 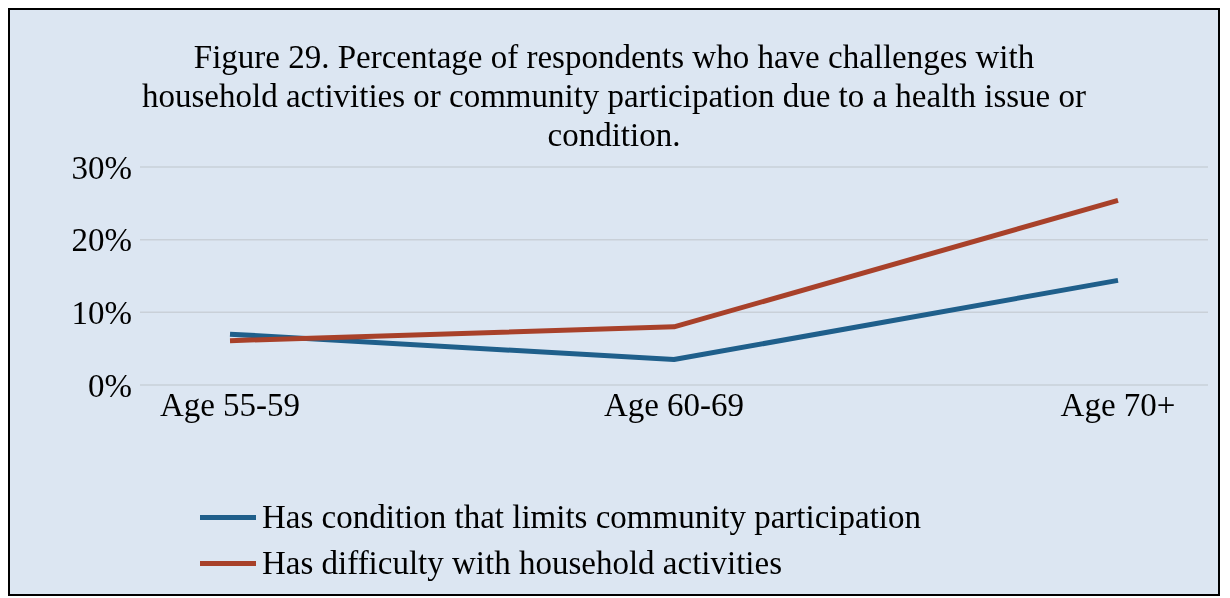 I want to click on y-tick-label: 0%, so click(x=110, y=385).